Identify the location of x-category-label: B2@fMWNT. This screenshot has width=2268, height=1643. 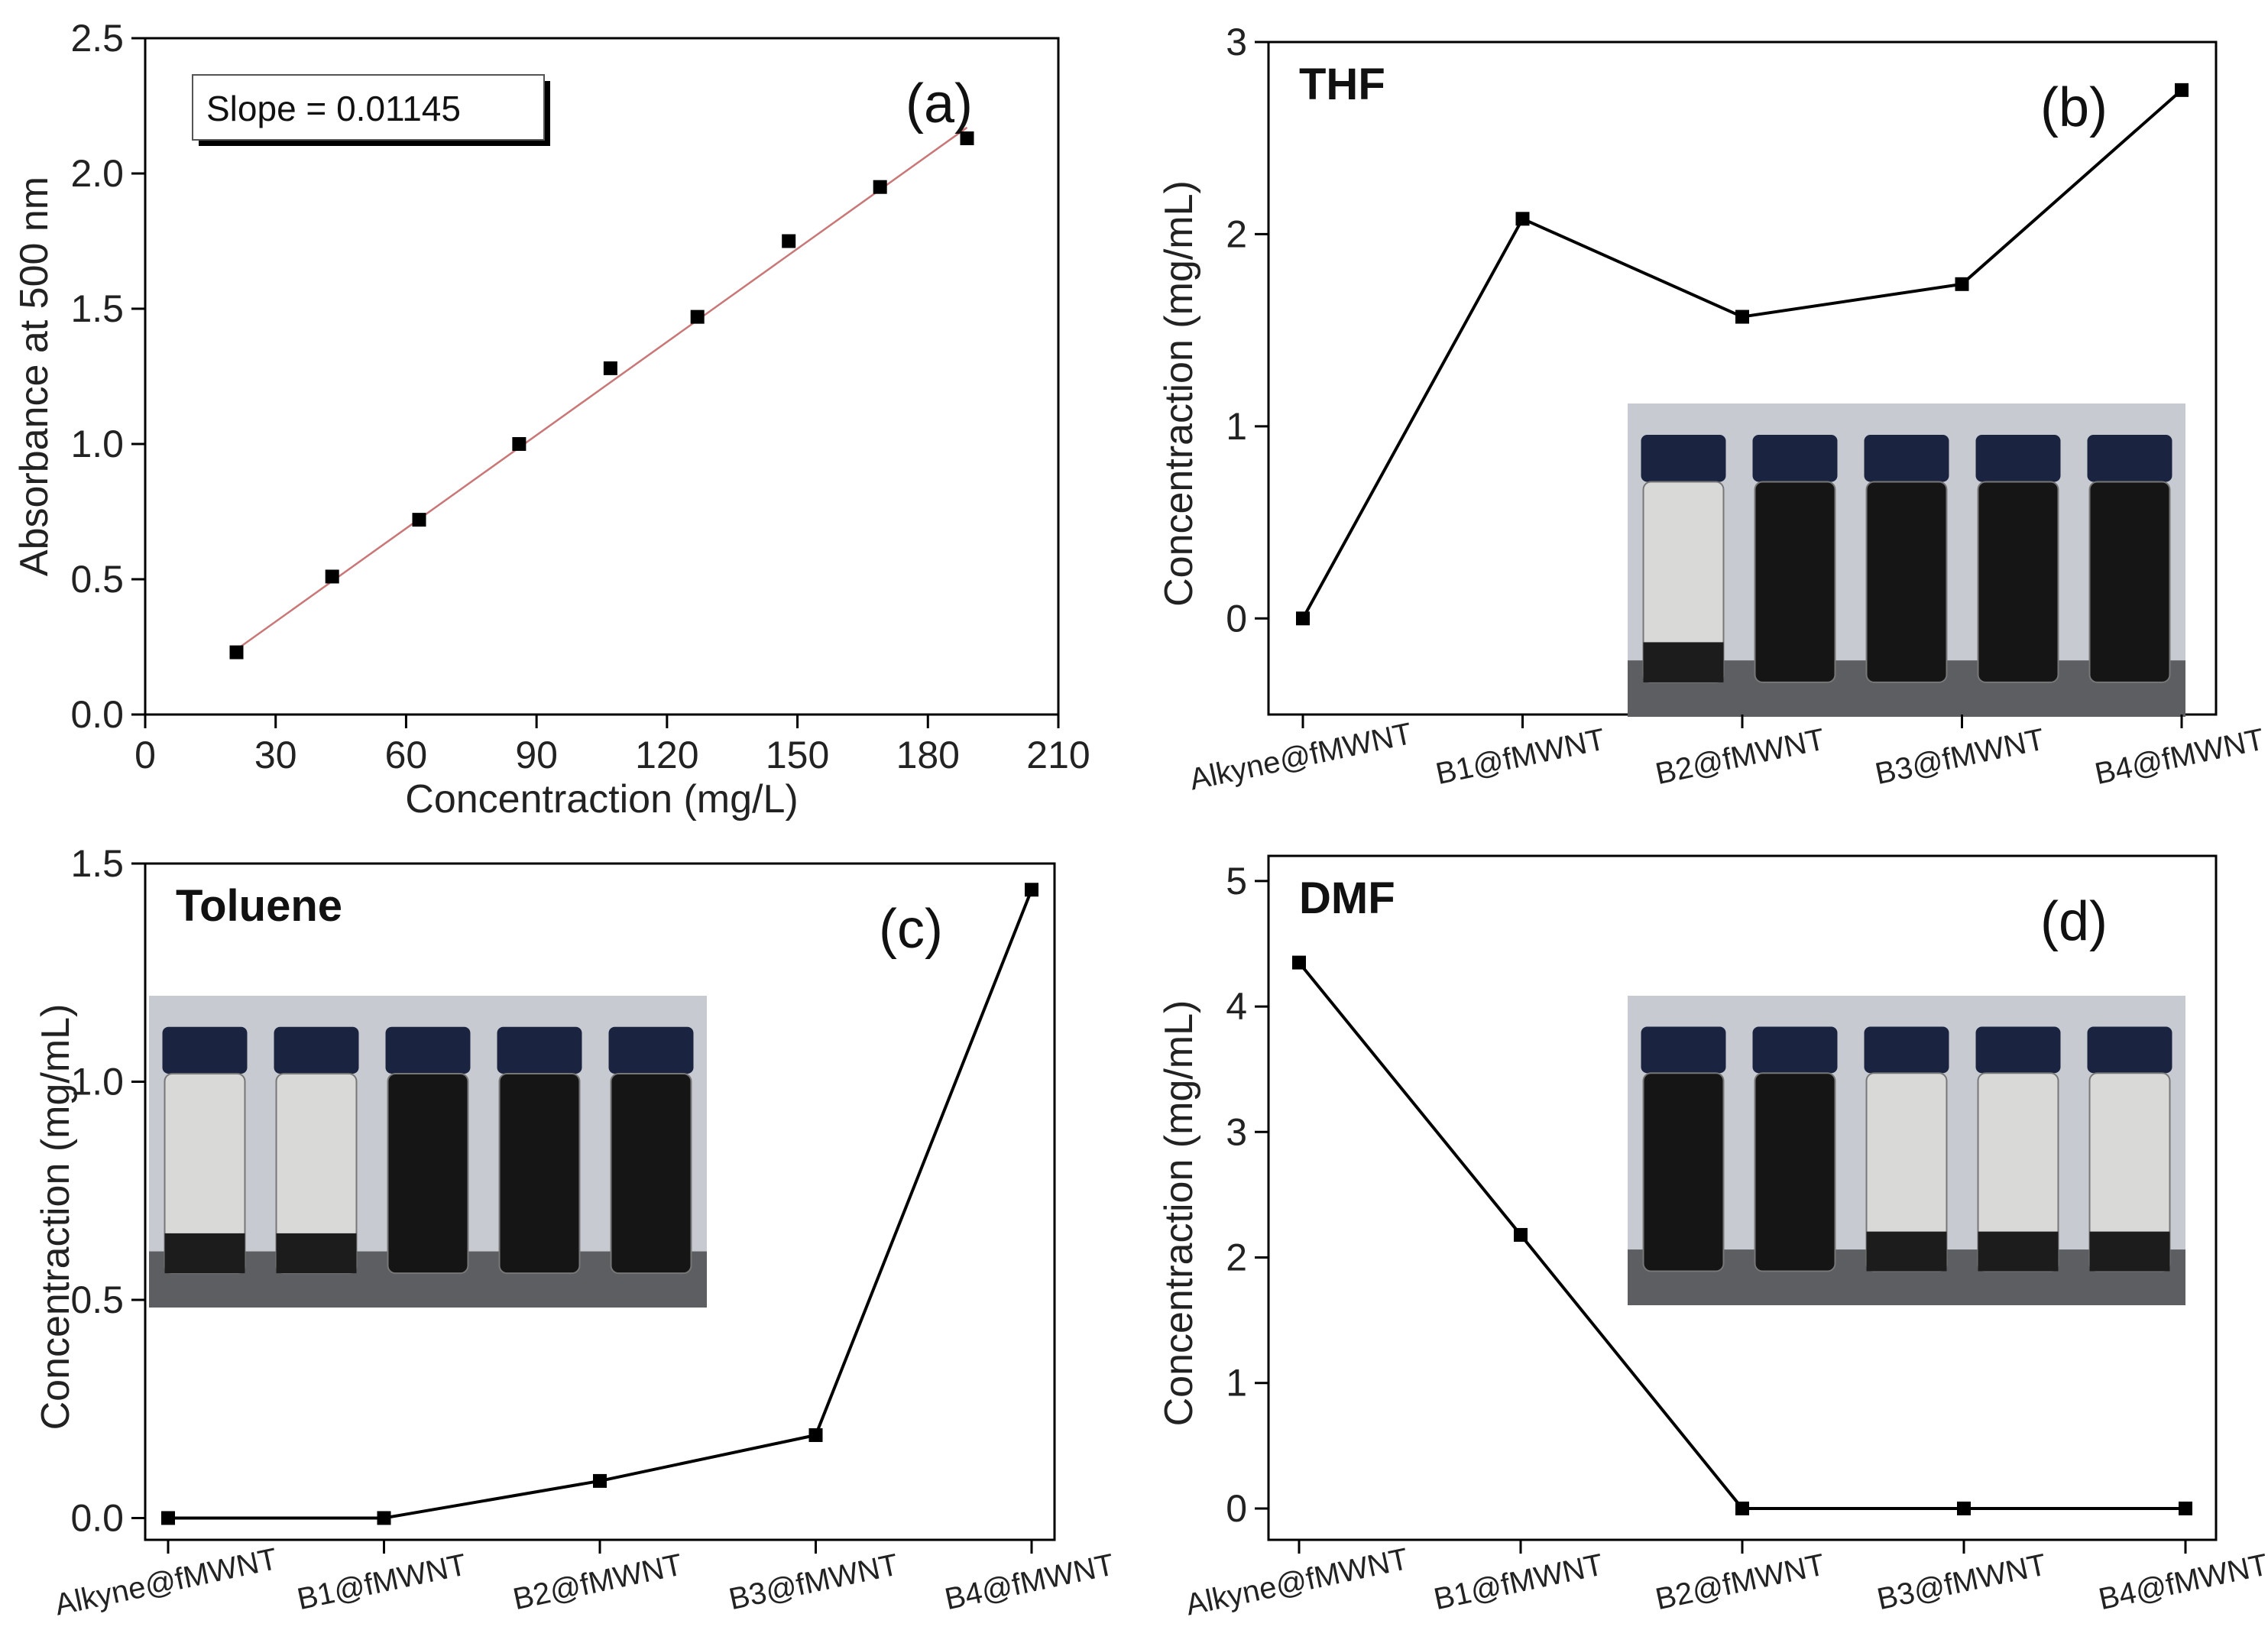
(1741, 1581).